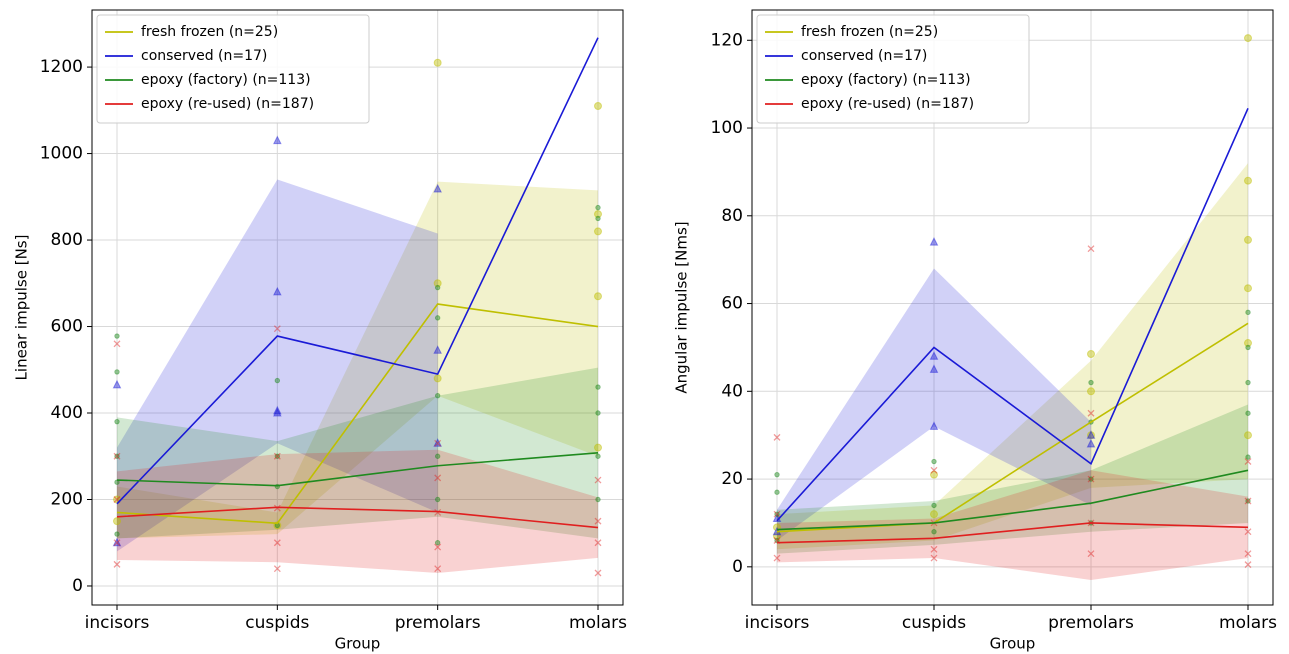 The image size is (1289, 654). I want to click on legend-label: epoxy (re-used) (n=187), so click(227, 104).